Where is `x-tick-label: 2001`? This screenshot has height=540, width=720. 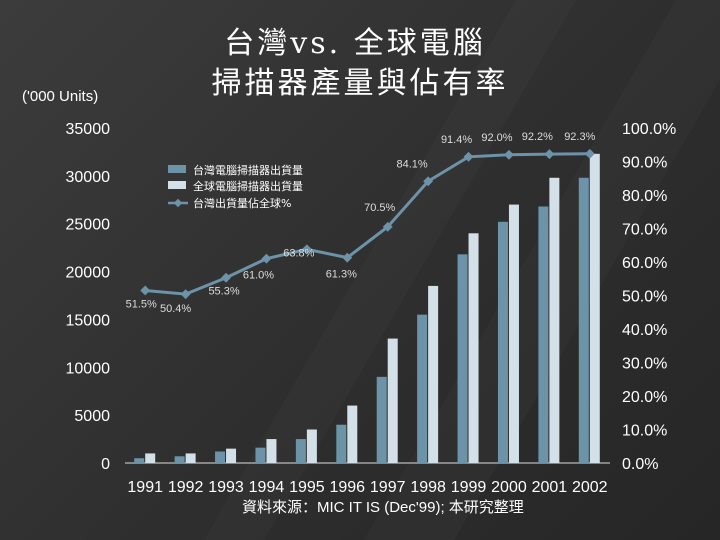
x-tick-label: 2001 is located at coordinates (550, 487).